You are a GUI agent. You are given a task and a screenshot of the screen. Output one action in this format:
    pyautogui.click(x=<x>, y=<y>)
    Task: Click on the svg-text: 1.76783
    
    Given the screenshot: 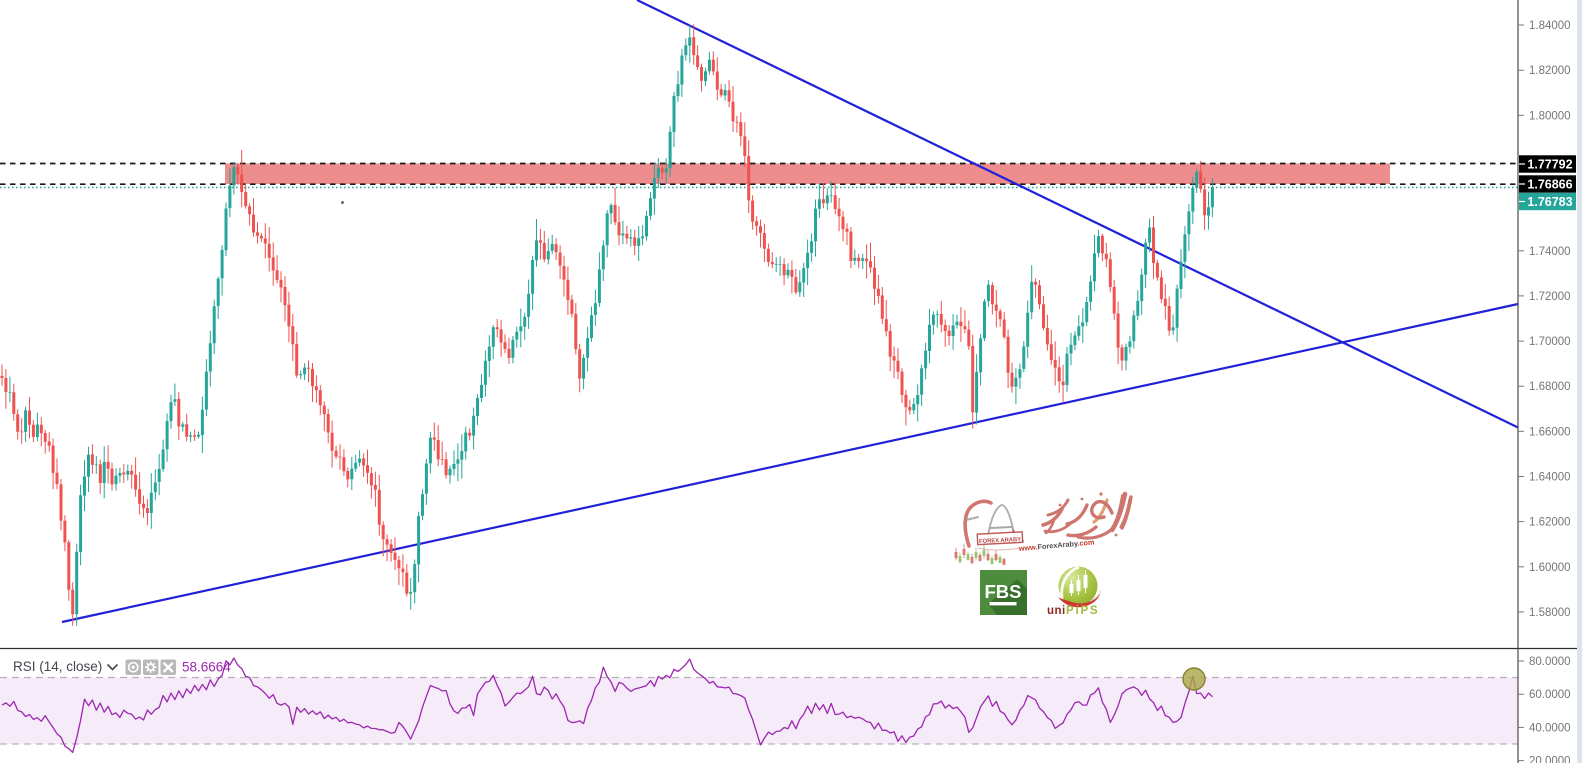 What is the action you would take?
    pyautogui.click(x=1549, y=202)
    